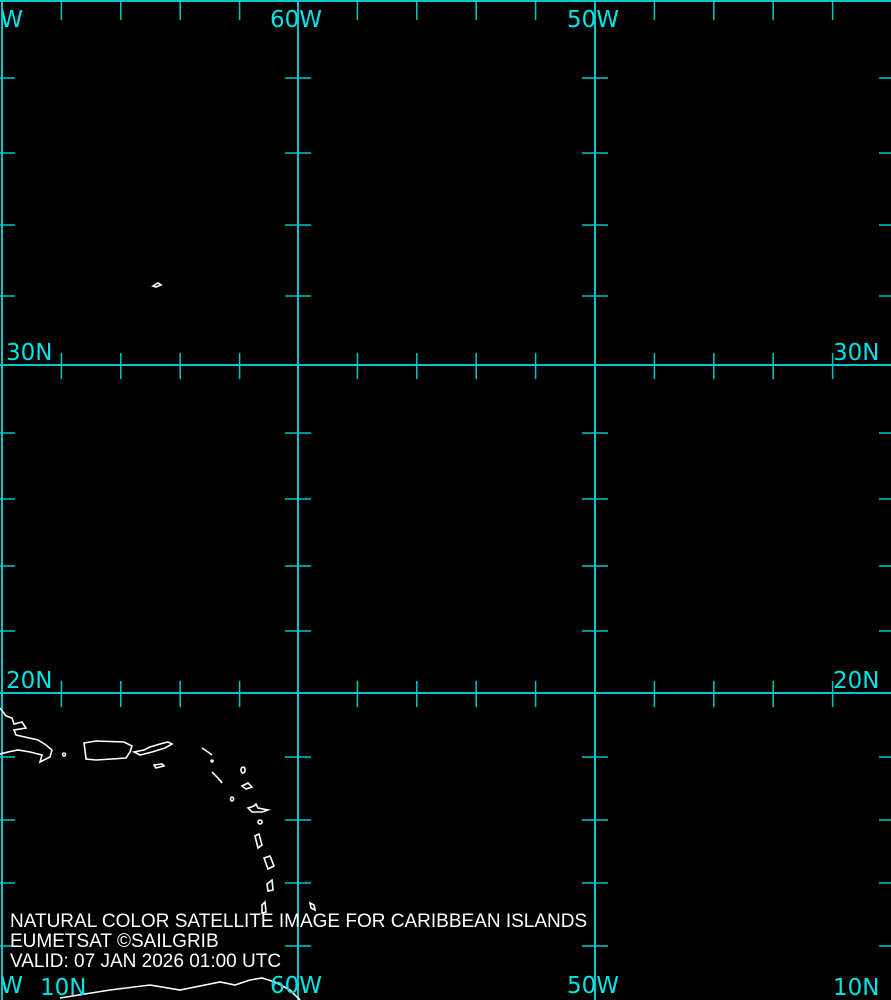  Describe the element at coordinates (114, 941) in the screenshot. I see `caption-credit: EUMETSAT ©SAILGRIB` at that location.